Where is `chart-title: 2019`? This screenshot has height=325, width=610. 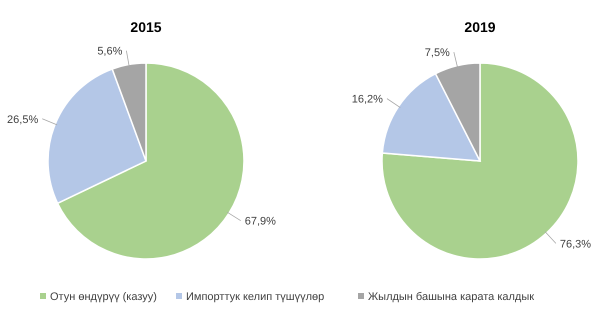
chart-title: 2019 is located at coordinates (480, 27).